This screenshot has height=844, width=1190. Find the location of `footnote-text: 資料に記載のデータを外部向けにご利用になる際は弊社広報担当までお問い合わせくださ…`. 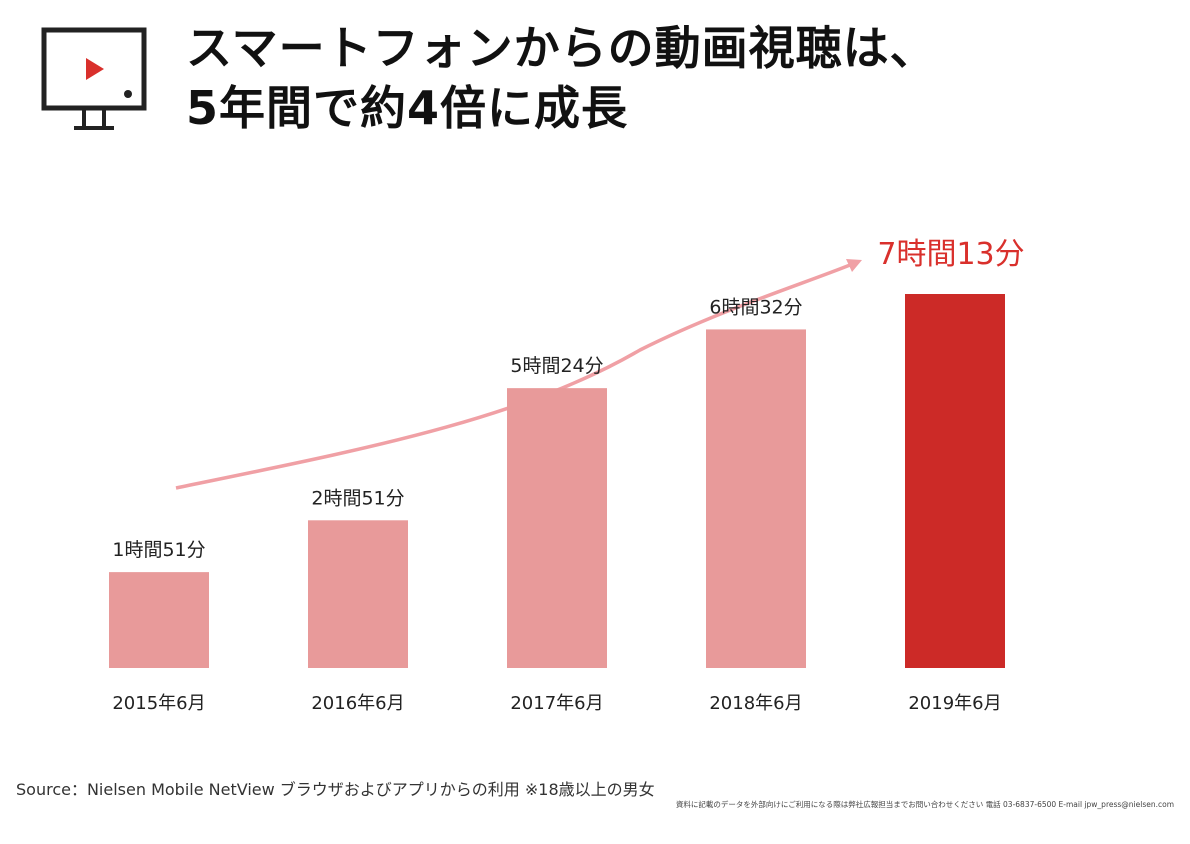

footnote-text: 資料に記載のデータを外部向けにご利用になる際は弊社広報担当までお問い合わせくださ… is located at coordinates (924, 804).